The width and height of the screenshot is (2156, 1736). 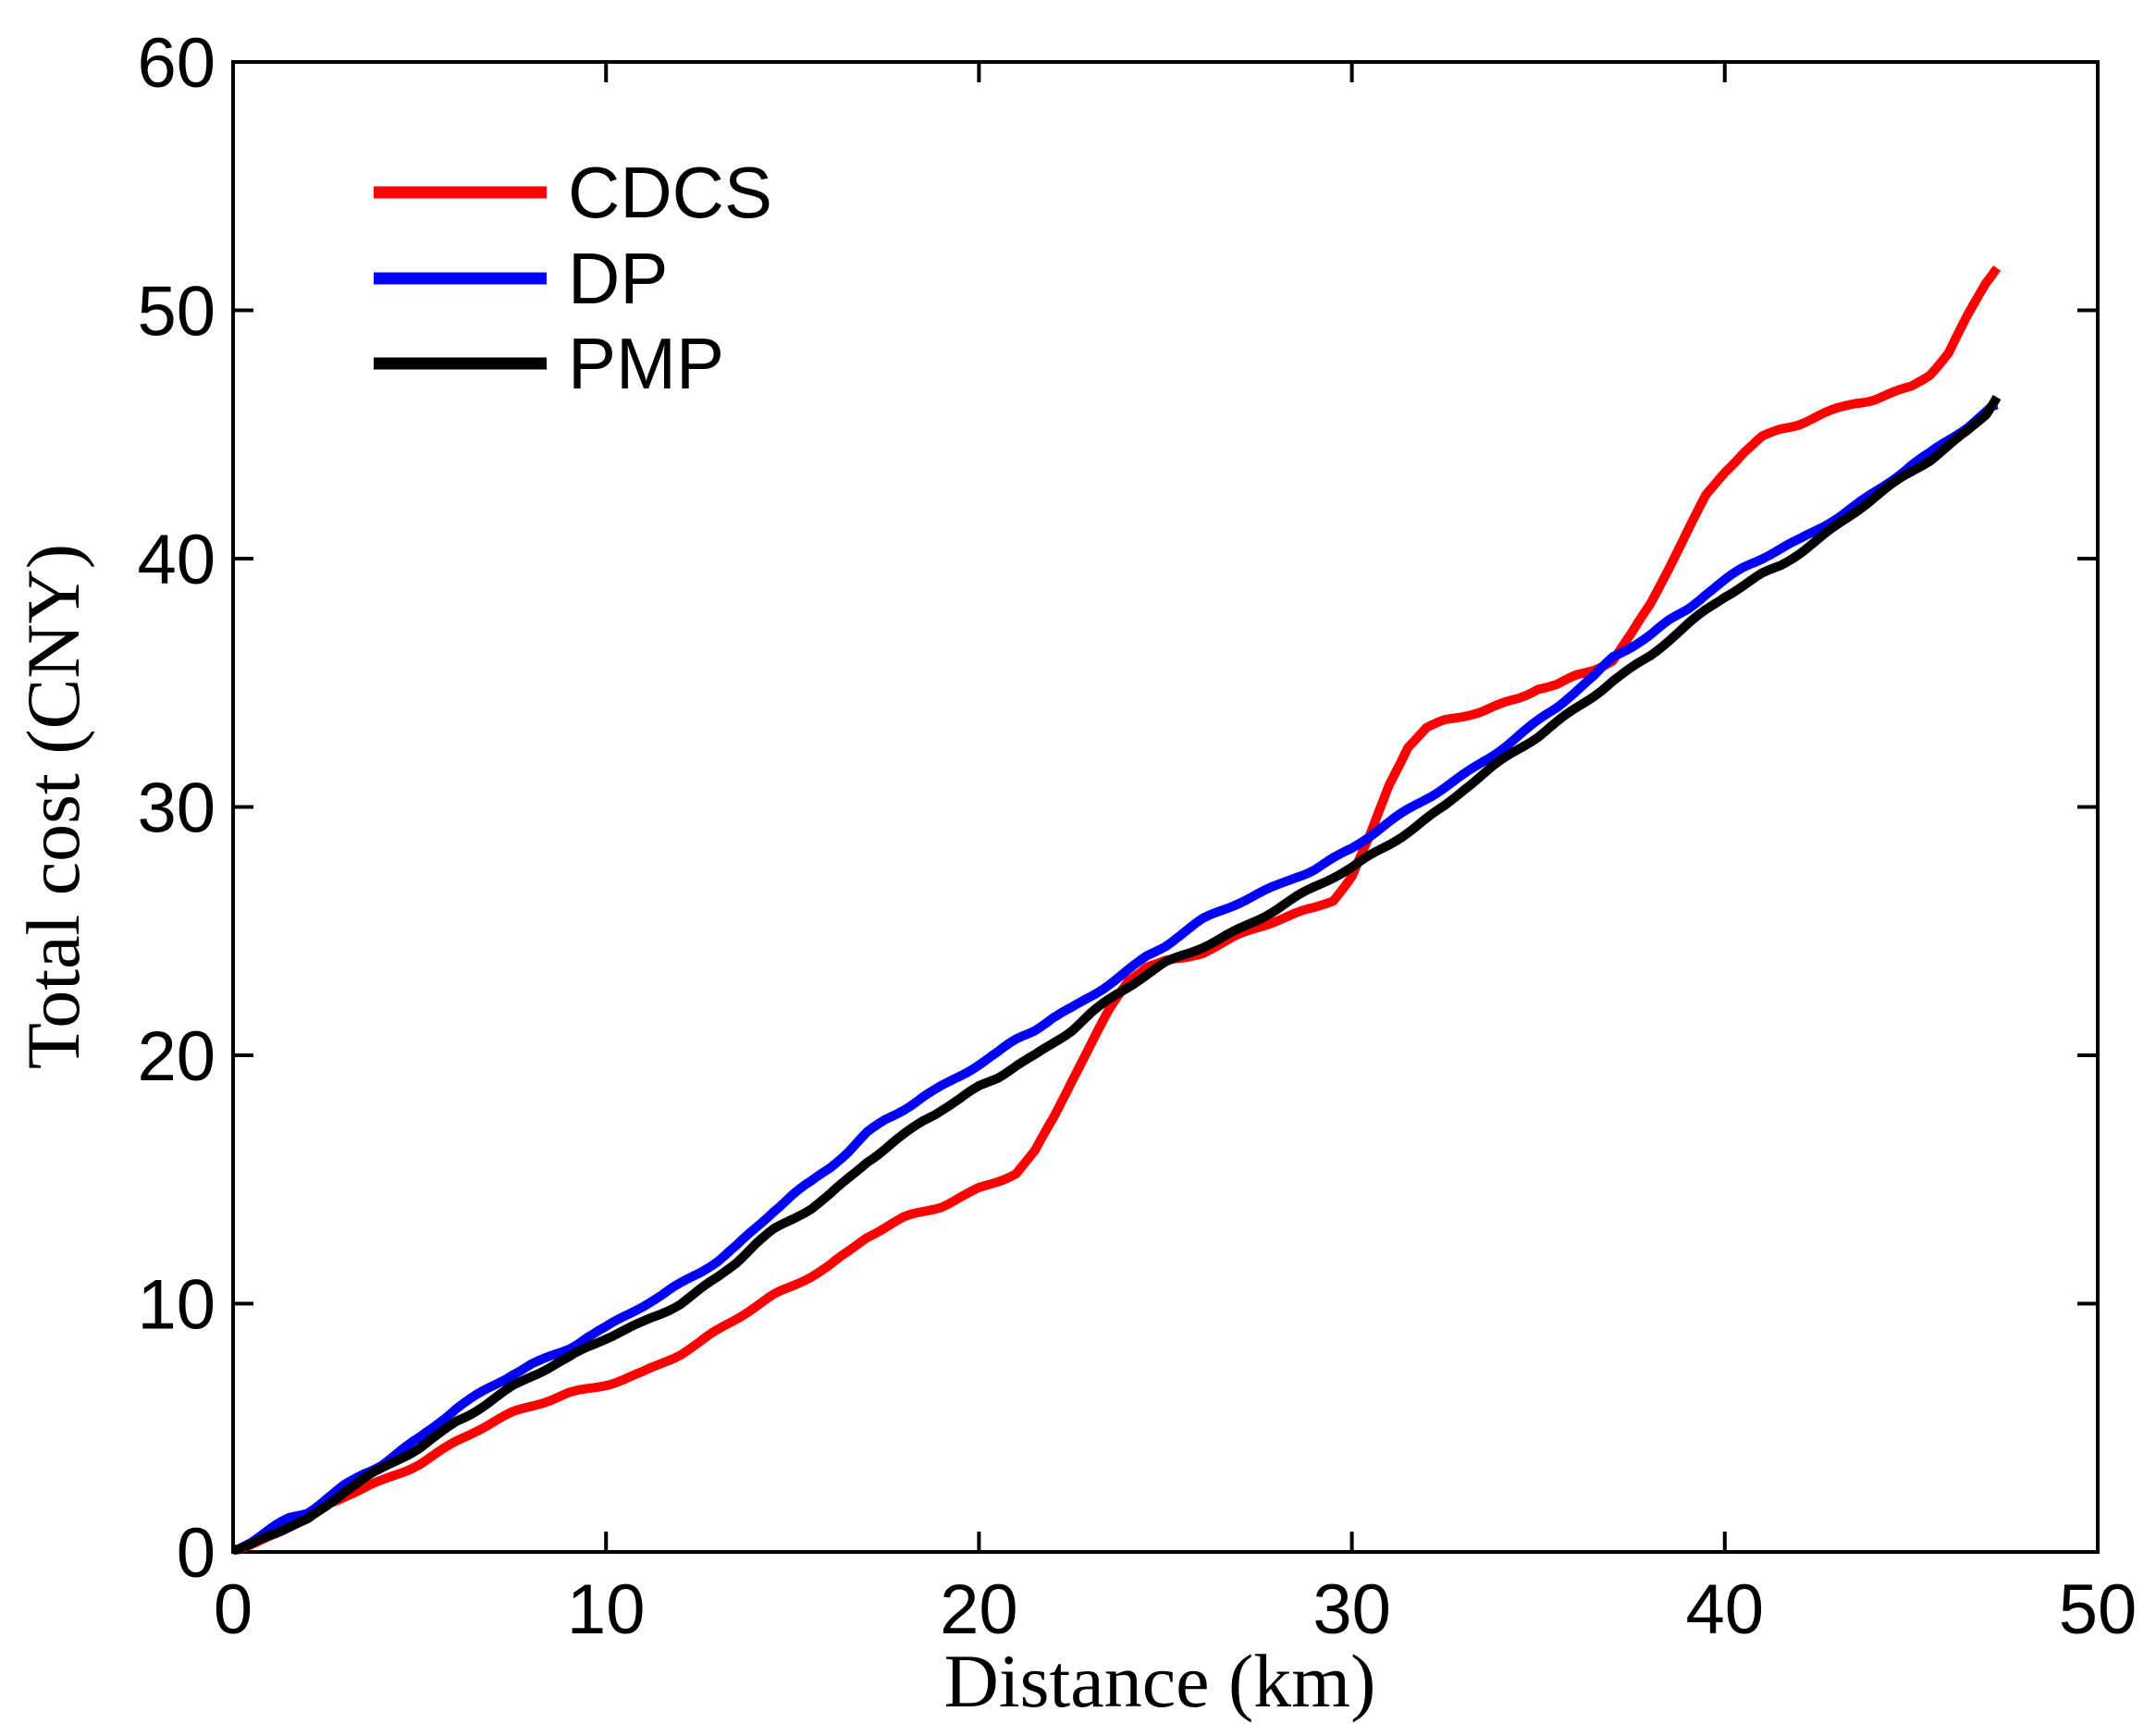 I want to click on y-tick-label: 0, so click(x=196, y=1553).